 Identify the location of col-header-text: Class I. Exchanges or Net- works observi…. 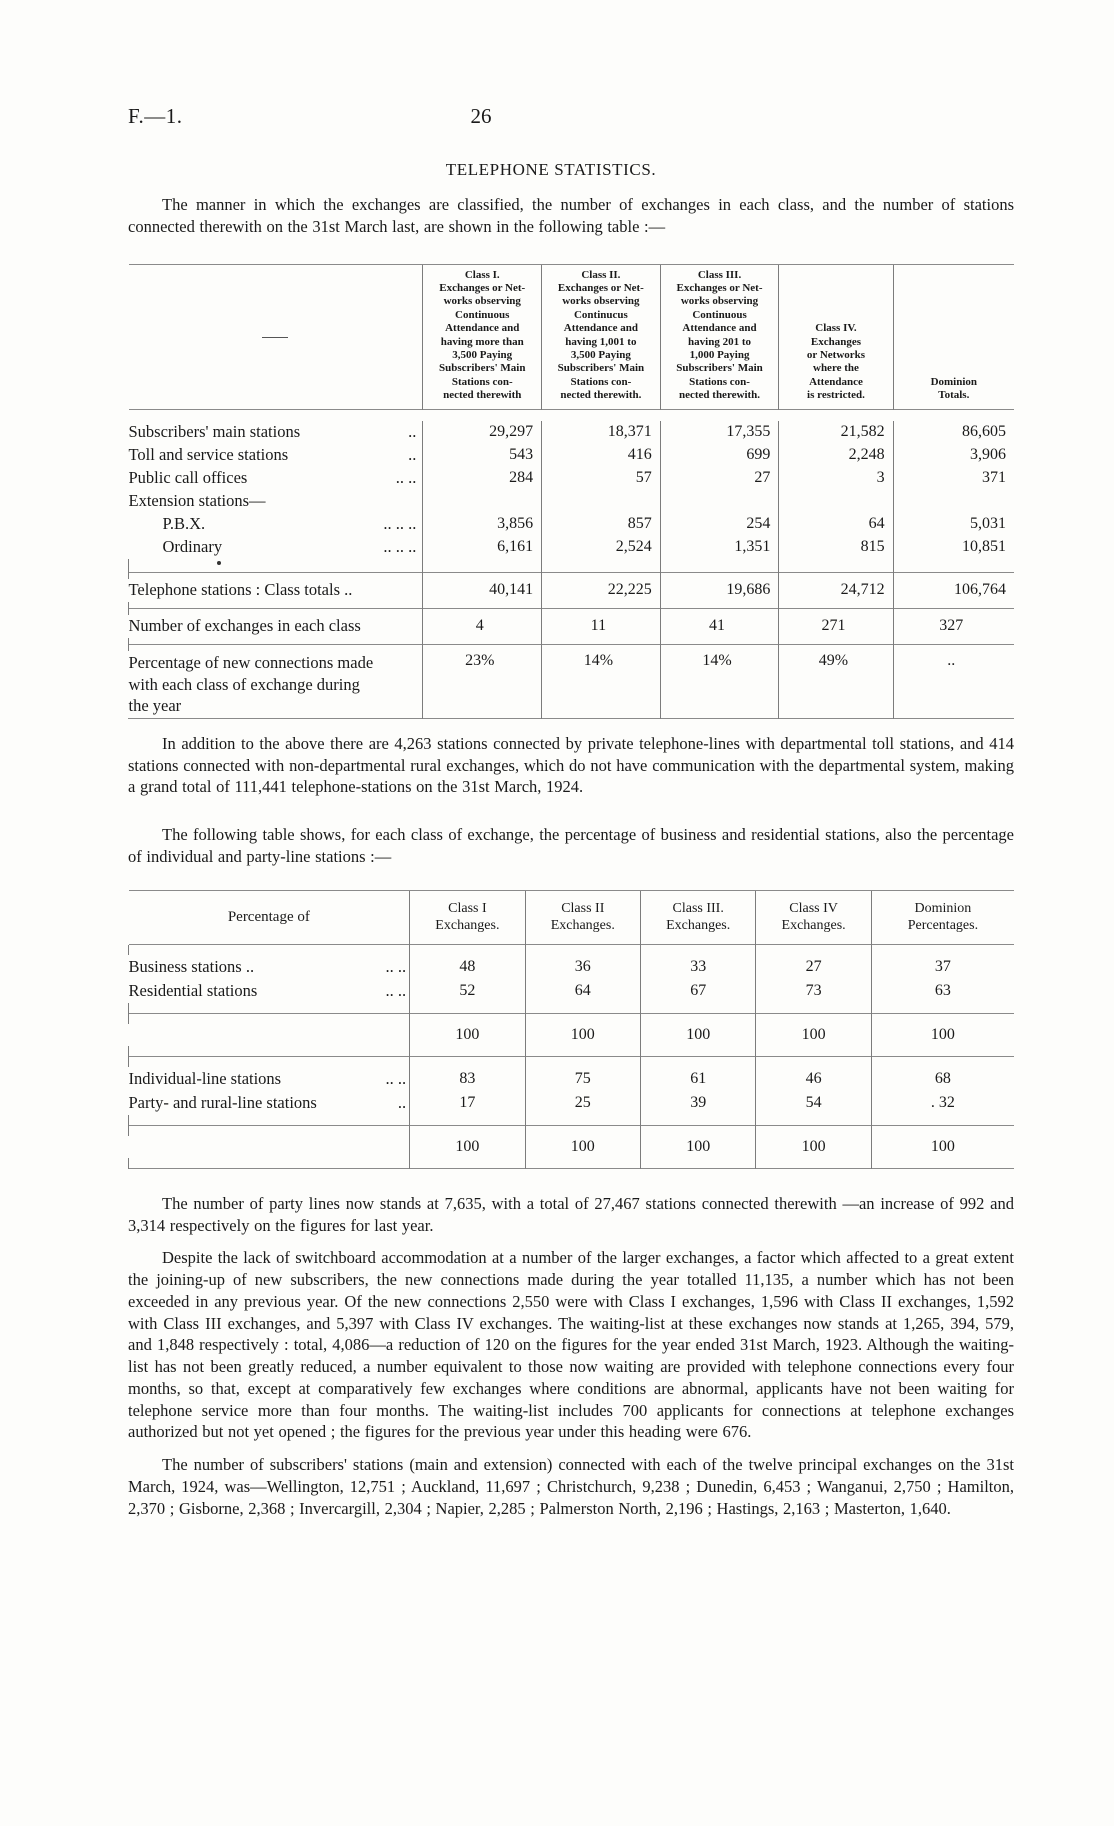
(482, 335).